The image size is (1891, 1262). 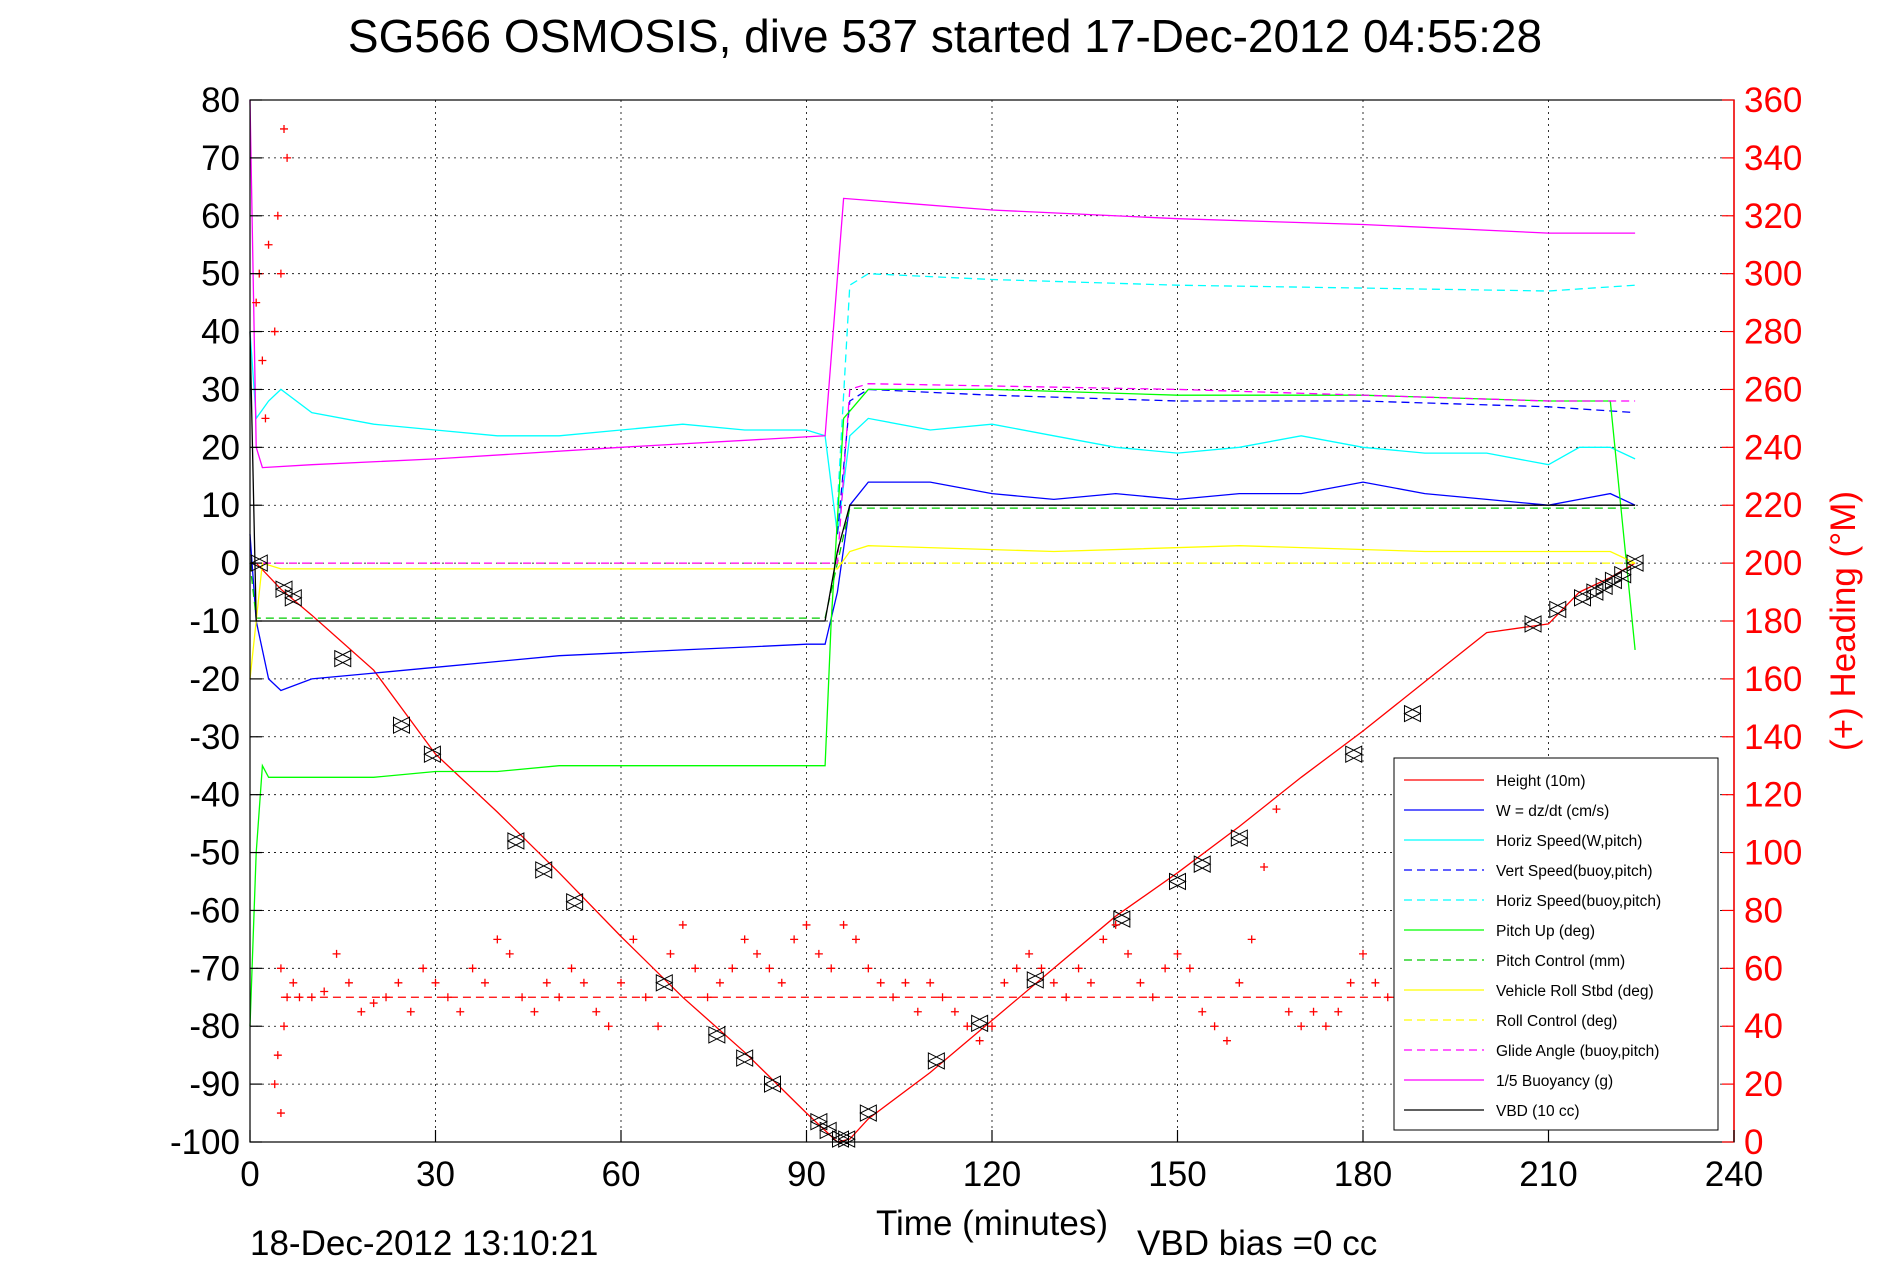 I want to click on series-line, so click(x=942, y=612).